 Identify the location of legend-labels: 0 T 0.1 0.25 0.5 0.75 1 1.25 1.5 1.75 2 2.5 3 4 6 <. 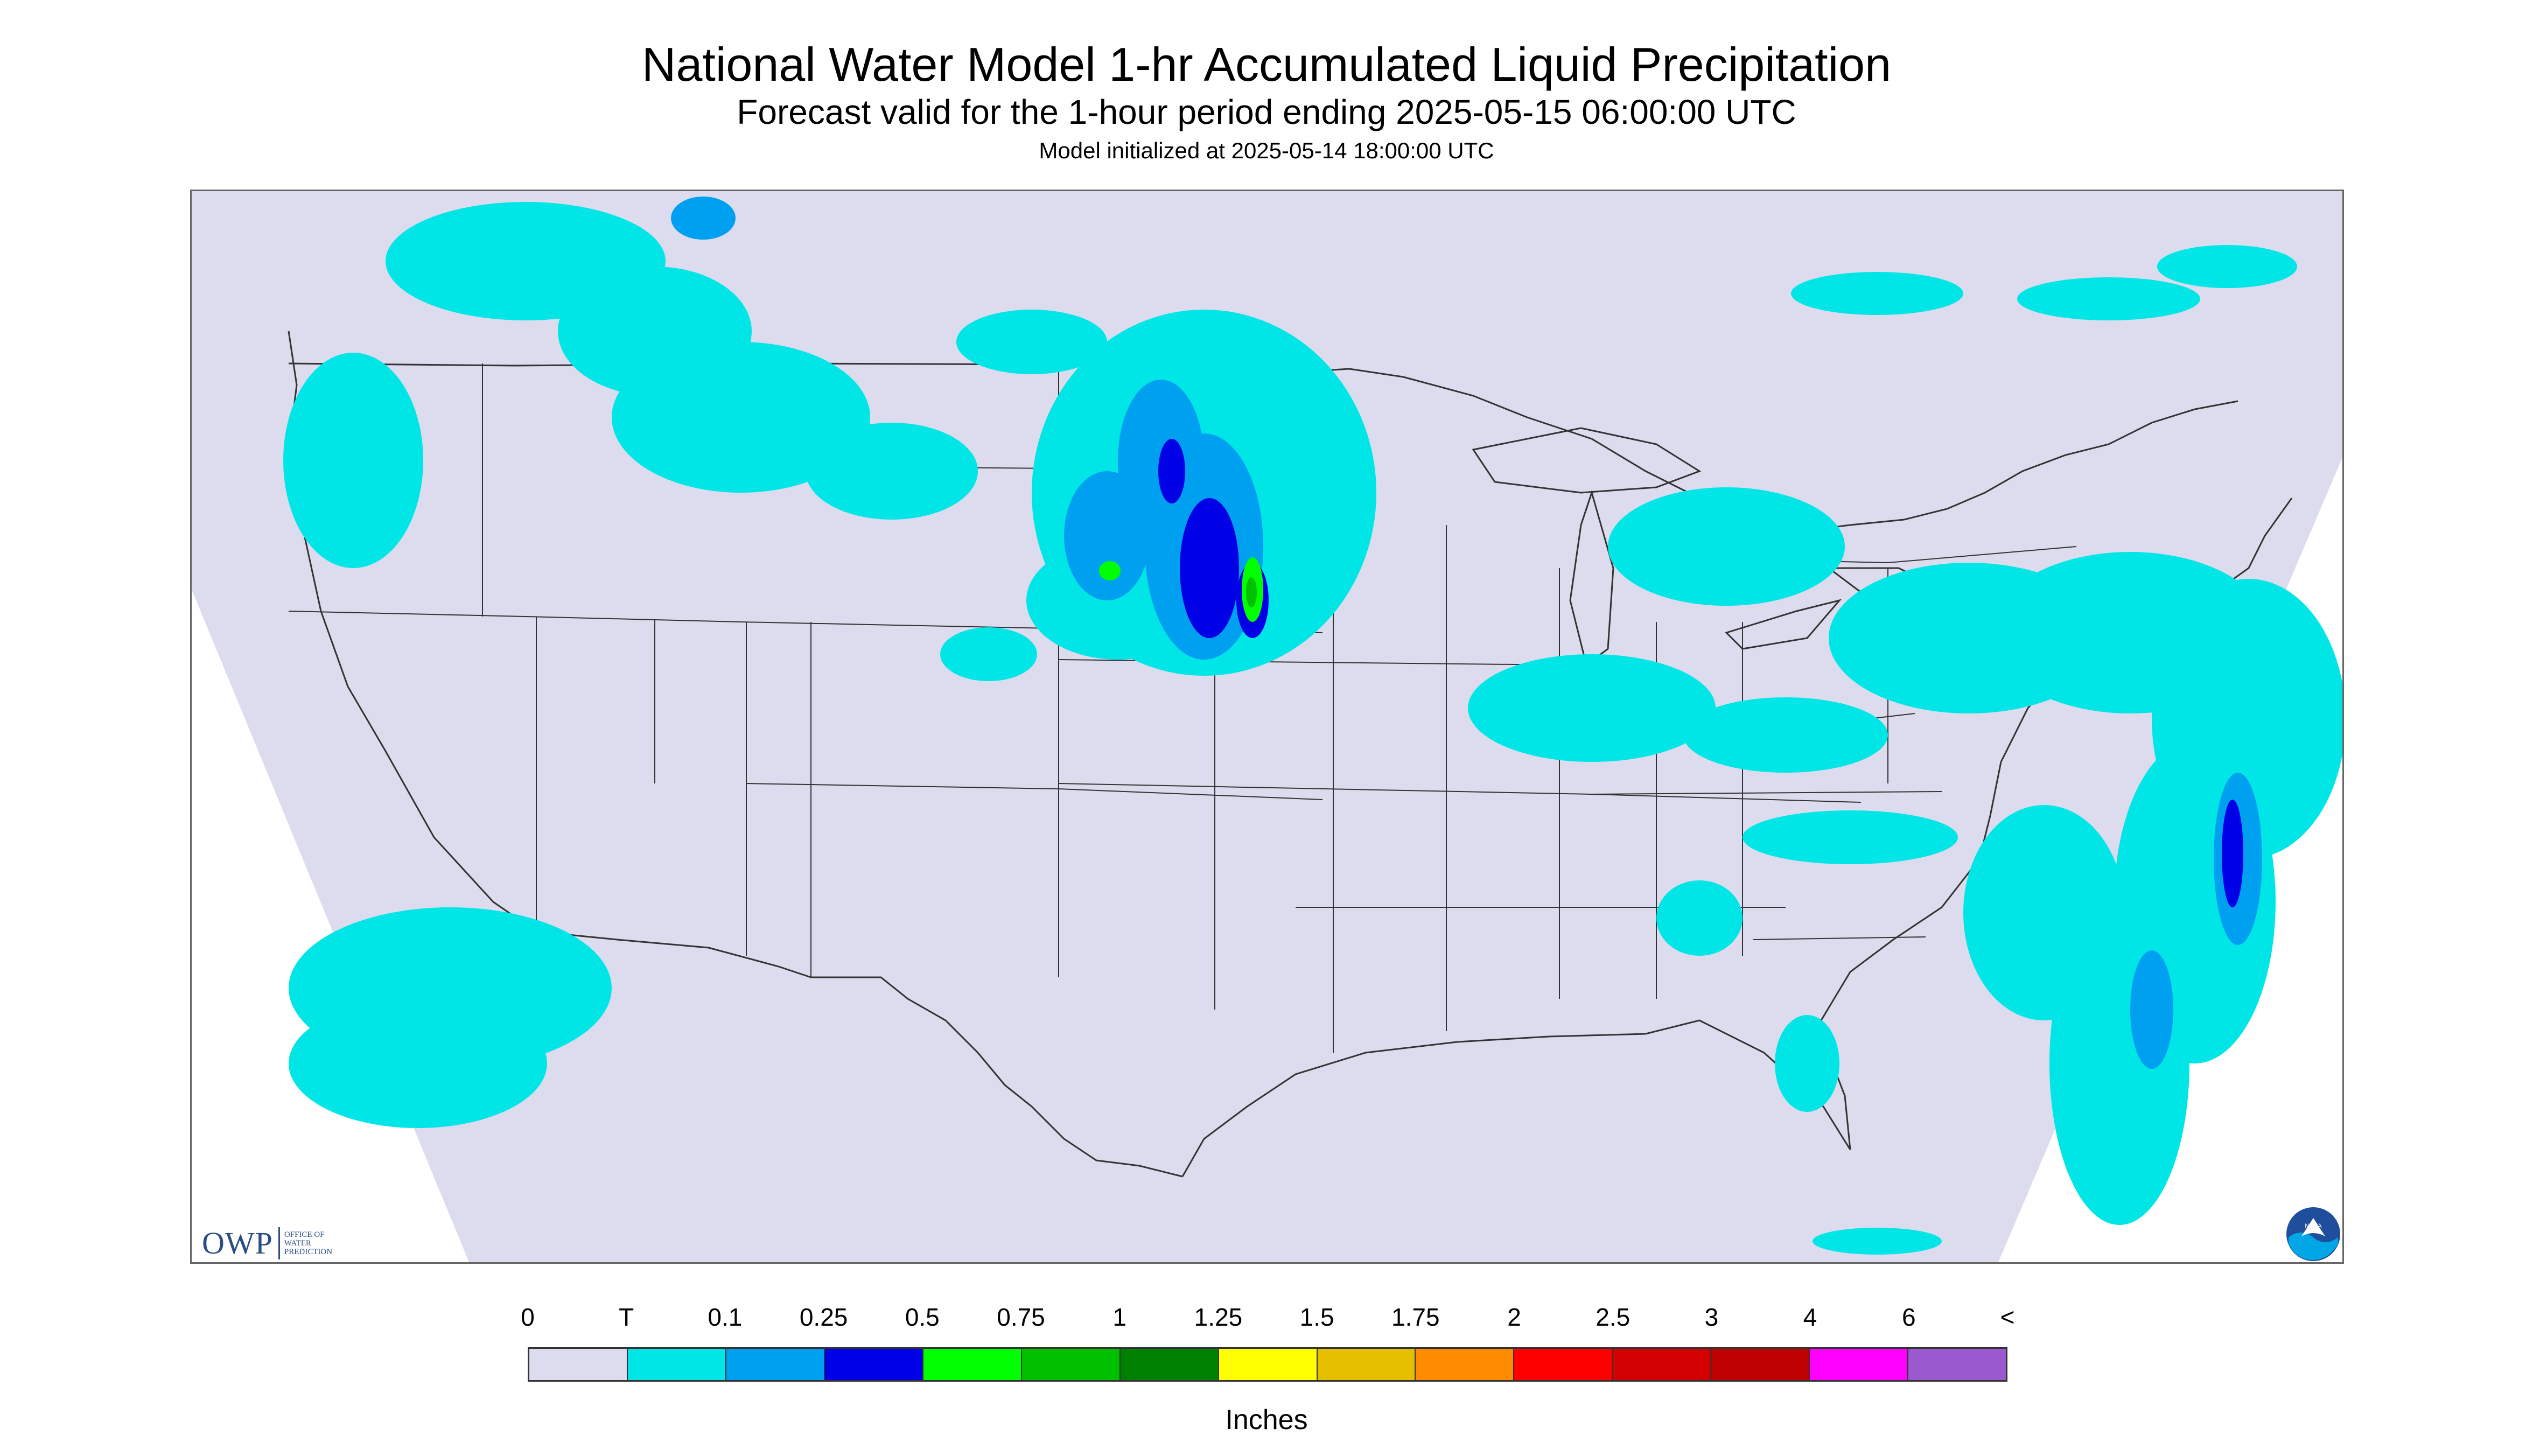
(1266, 1318).